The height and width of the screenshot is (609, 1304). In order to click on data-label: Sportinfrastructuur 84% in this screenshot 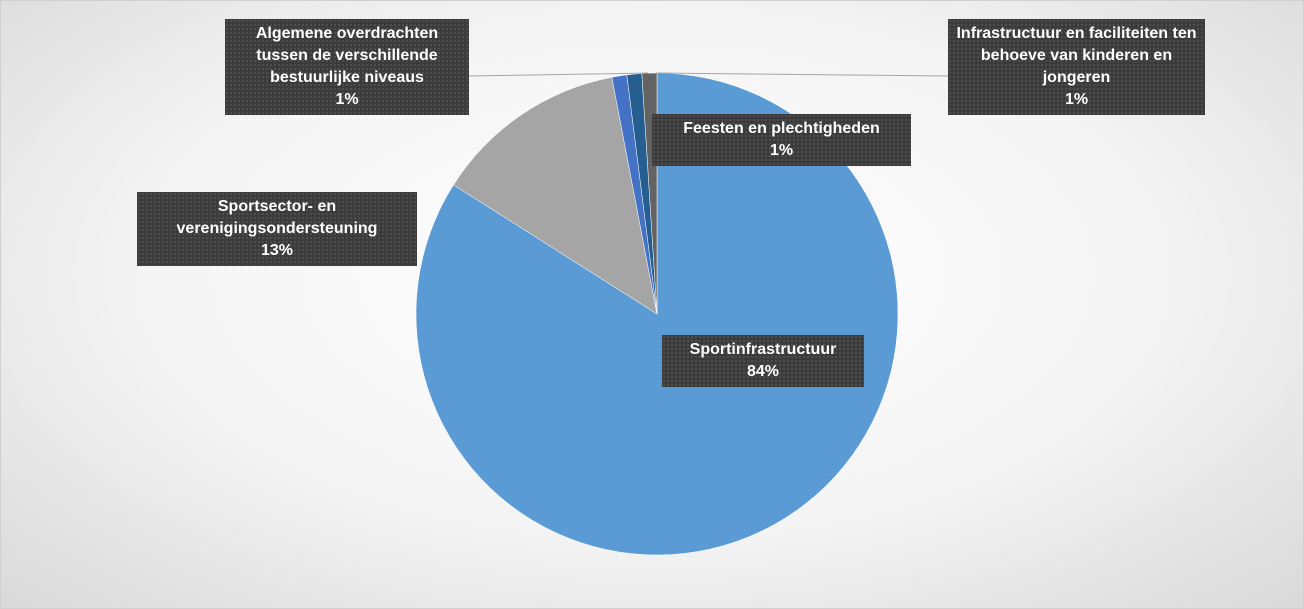, I will do `click(763, 361)`.